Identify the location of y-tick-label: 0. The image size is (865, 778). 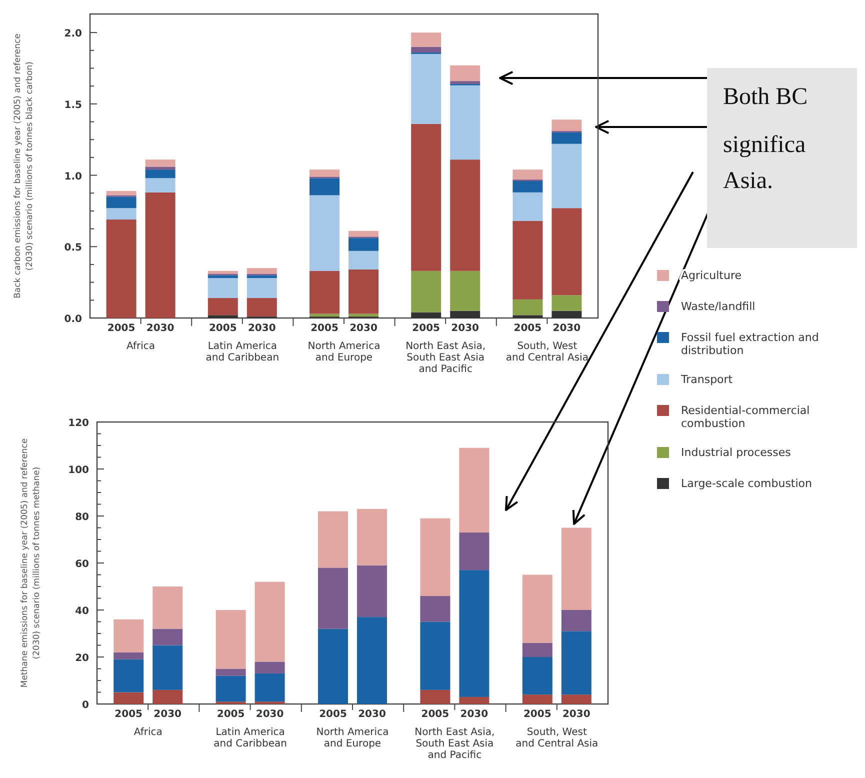
(86, 705).